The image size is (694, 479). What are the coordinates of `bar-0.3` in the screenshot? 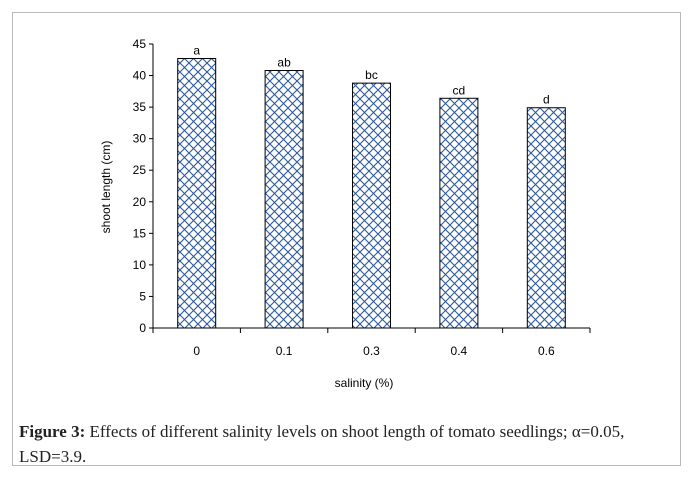 It's located at (371, 205).